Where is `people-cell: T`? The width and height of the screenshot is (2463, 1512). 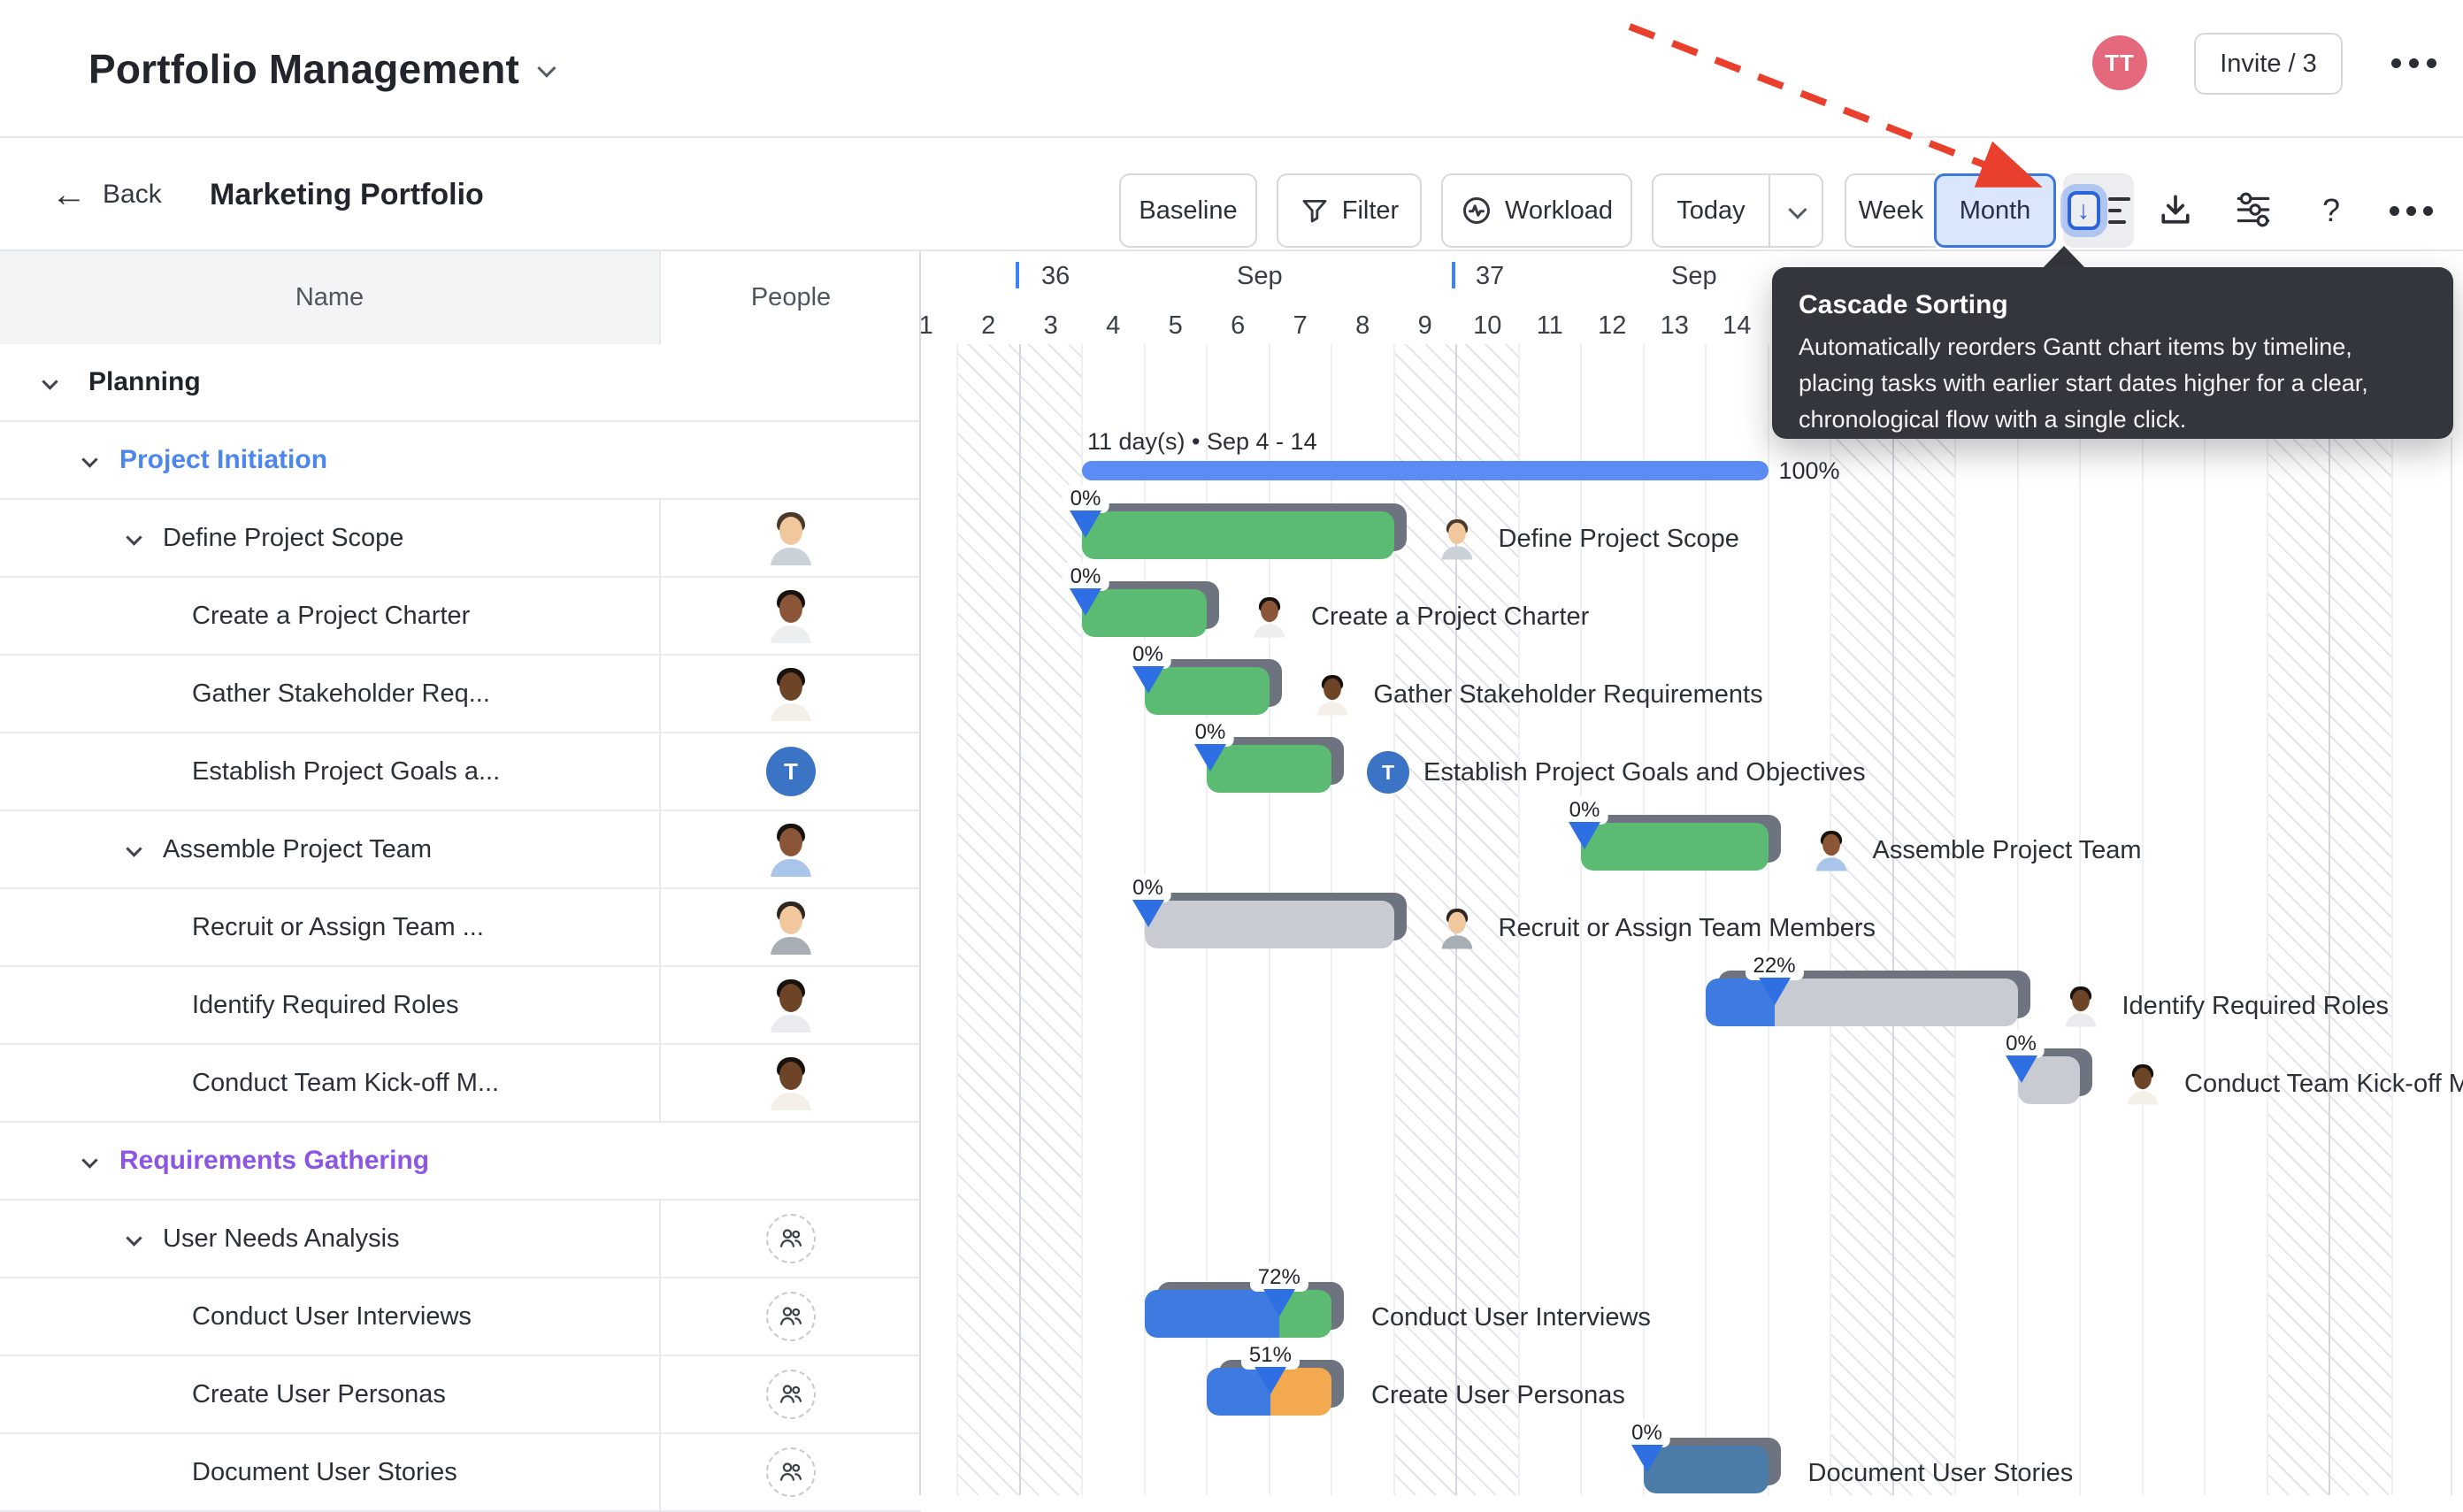
people-cell: T is located at coordinates (791, 771).